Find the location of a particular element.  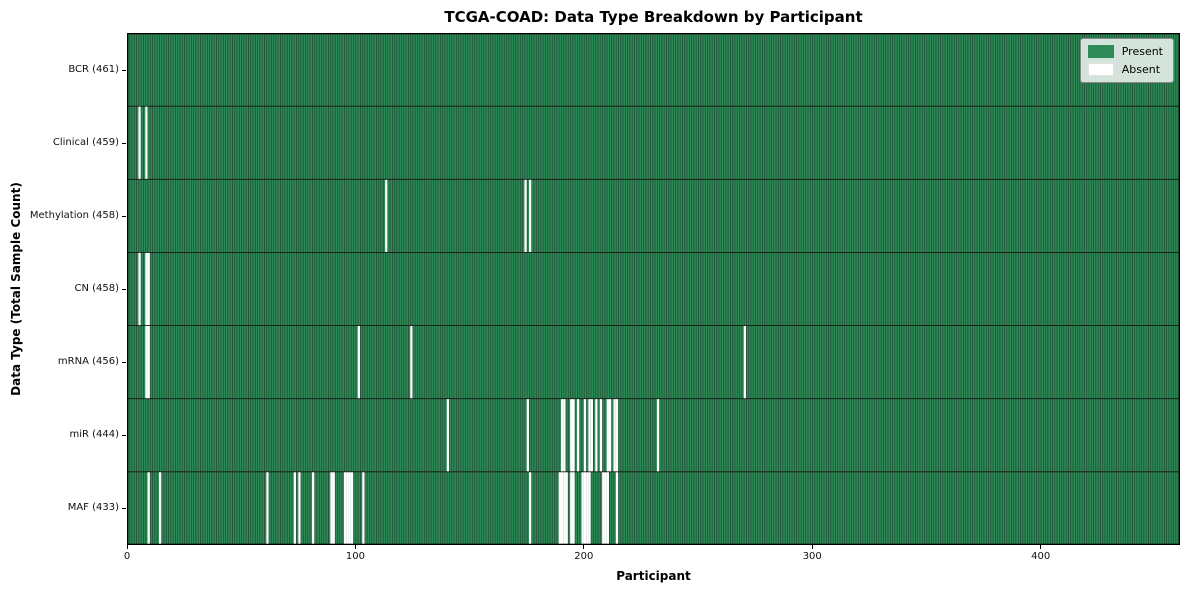

legend-item-absent: Absent is located at coordinates (1125, 69).